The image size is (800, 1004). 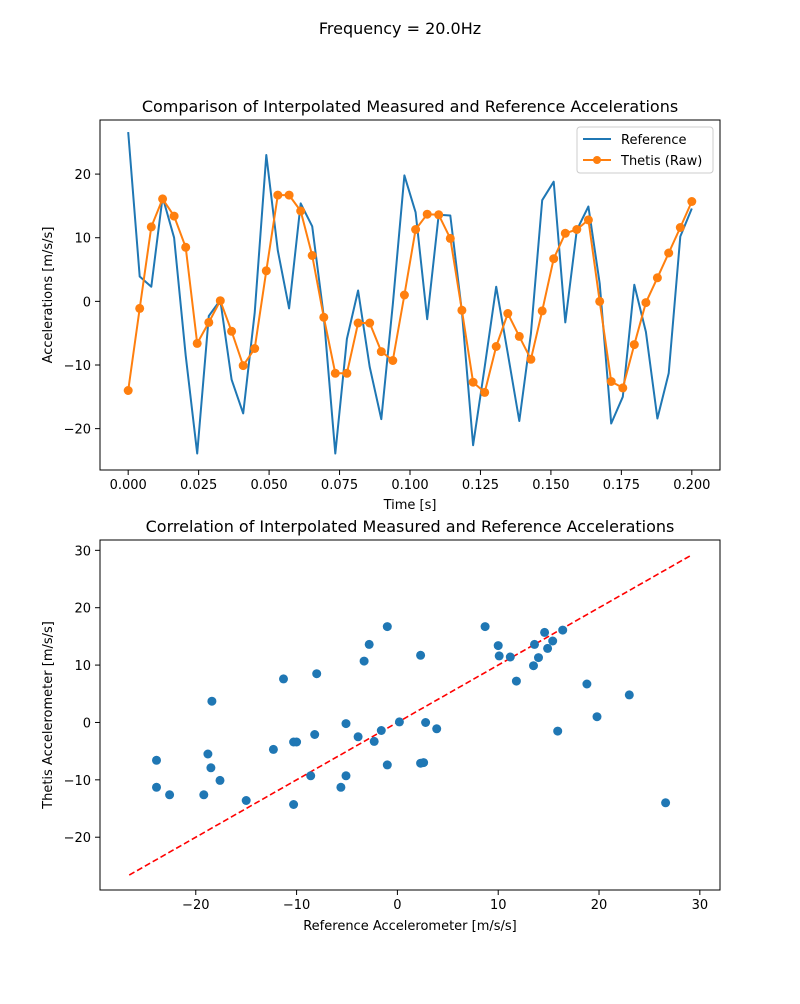 I want to click on x-tick-label: 0.125, so click(x=480, y=485).